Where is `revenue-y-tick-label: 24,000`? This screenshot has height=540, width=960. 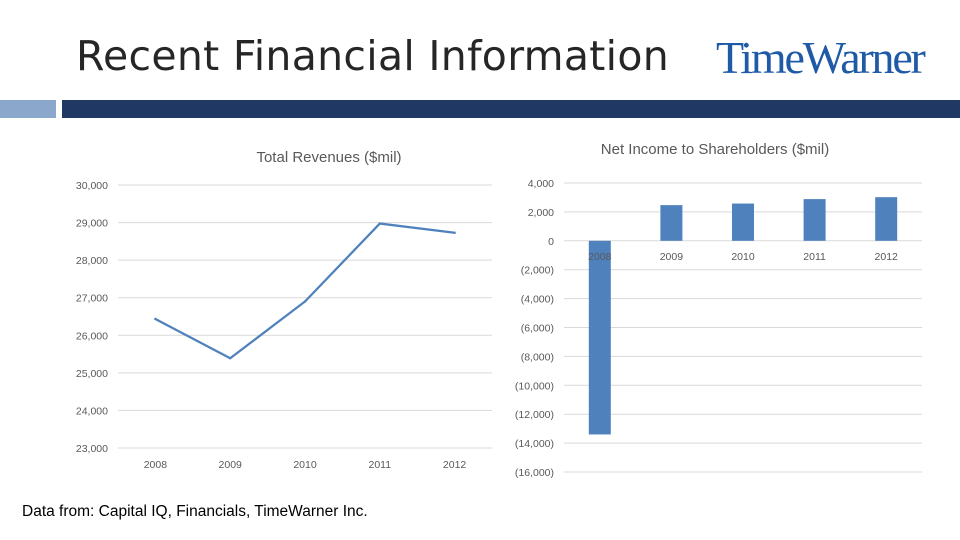 revenue-y-tick-label: 24,000 is located at coordinates (92, 411).